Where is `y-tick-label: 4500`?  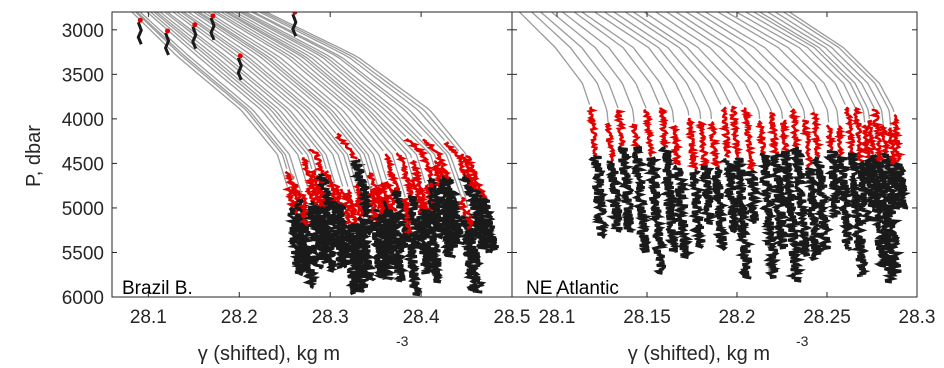 y-tick-label: 4500 is located at coordinates (83, 164).